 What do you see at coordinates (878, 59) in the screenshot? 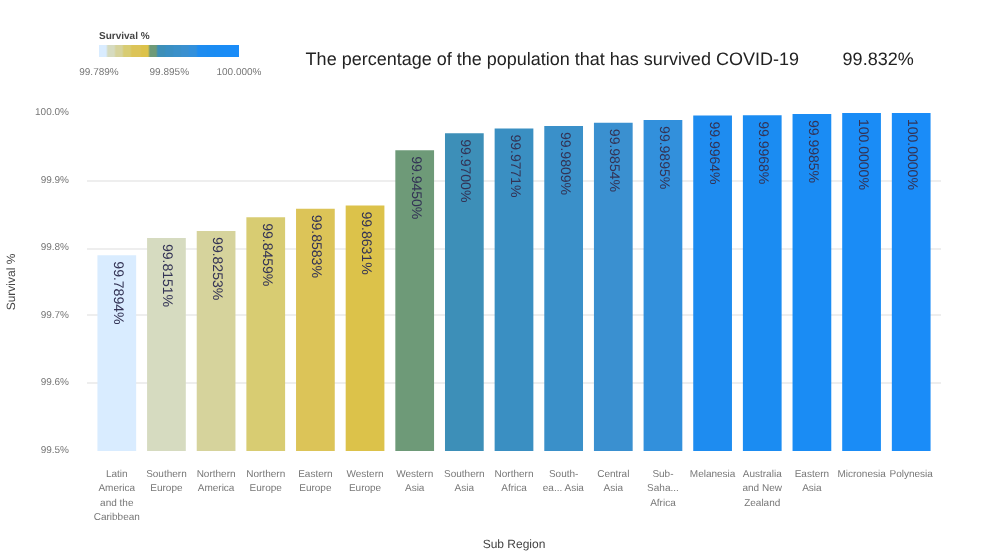
I see `text: 99.832%` at bounding box center [878, 59].